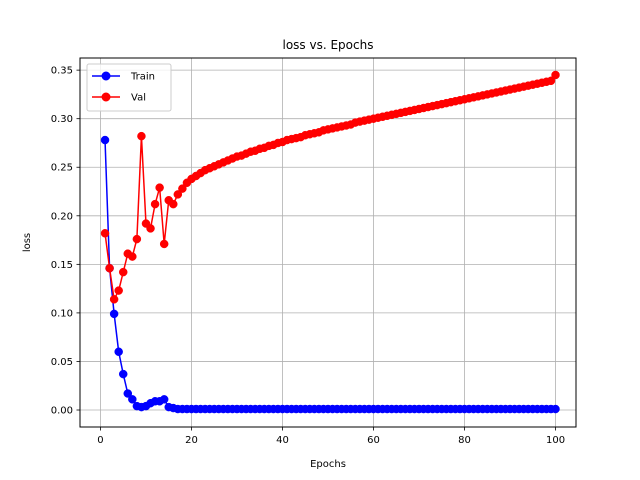 The height and width of the screenshot is (480, 640). What do you see at coordinates (464, 440) in the screenshot?
I see `x-tick-label: 80` at bounding box center [464, 440].